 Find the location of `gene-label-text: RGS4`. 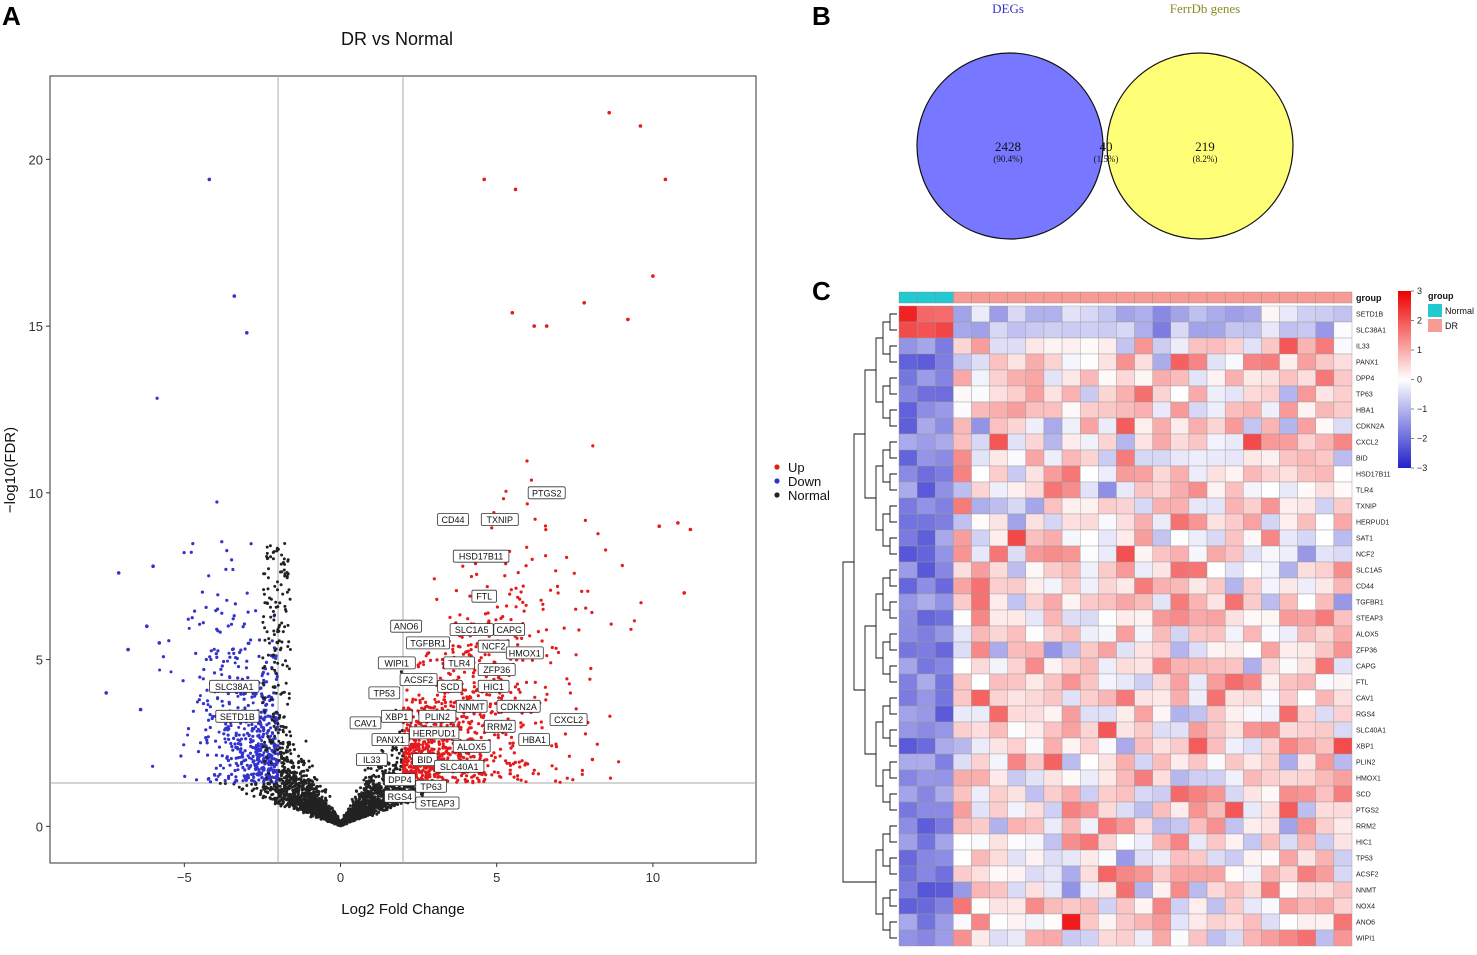

gene-label-text: RGS4 is located at coordinates (400, 797).